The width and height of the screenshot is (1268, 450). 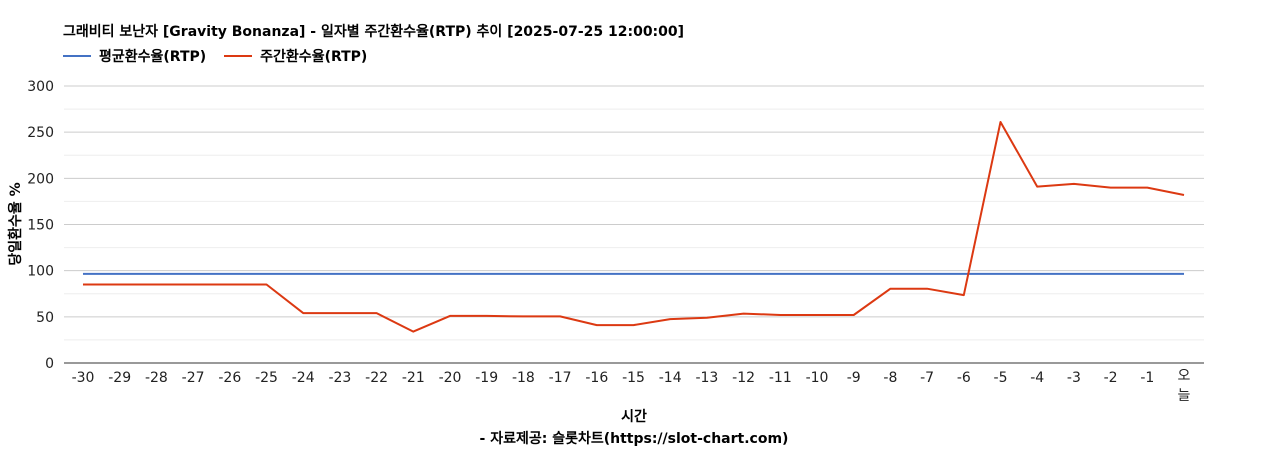 What do you see at coordinates (83, 378) in the screenshot?
I see `x-tick-label: -30` at bounding box center [83, 378].